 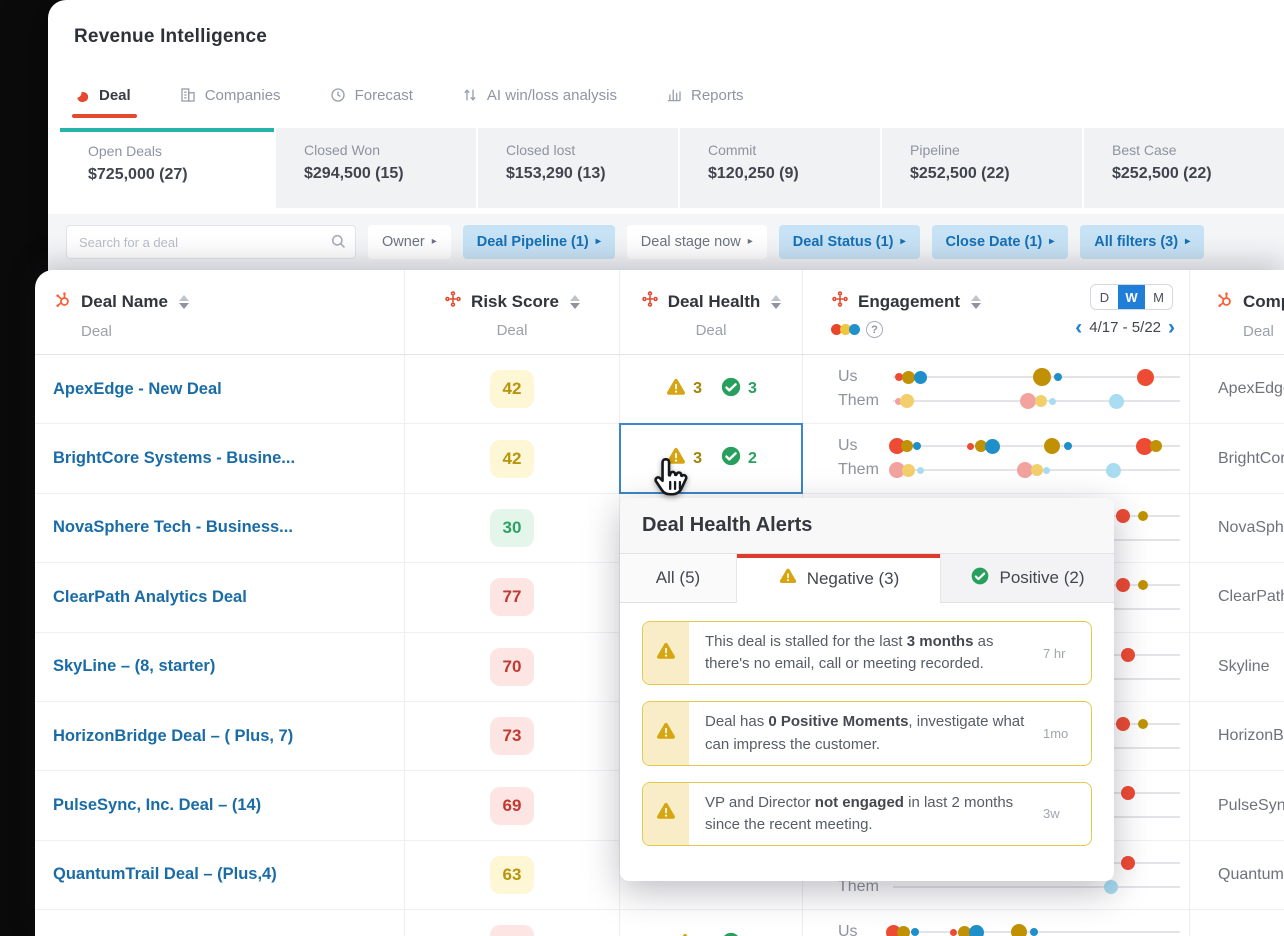 I want to click on column-header-company: Comp Deal, so click(x=1237, y=312).